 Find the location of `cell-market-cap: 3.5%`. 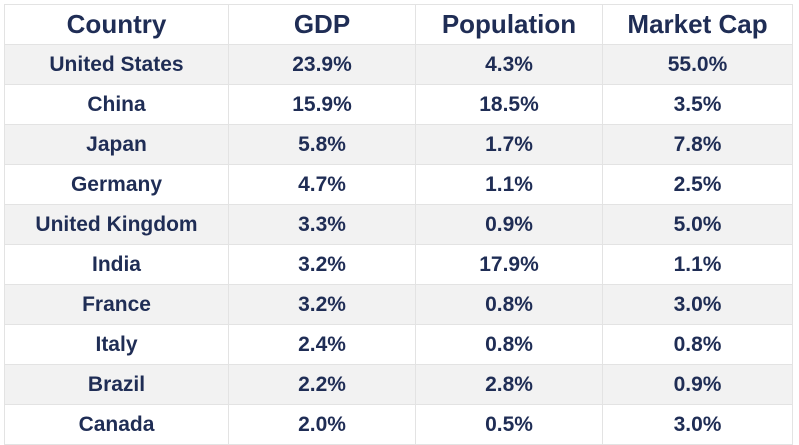

cell-market-cap: 3.5% is located at coordinates (697, 104).